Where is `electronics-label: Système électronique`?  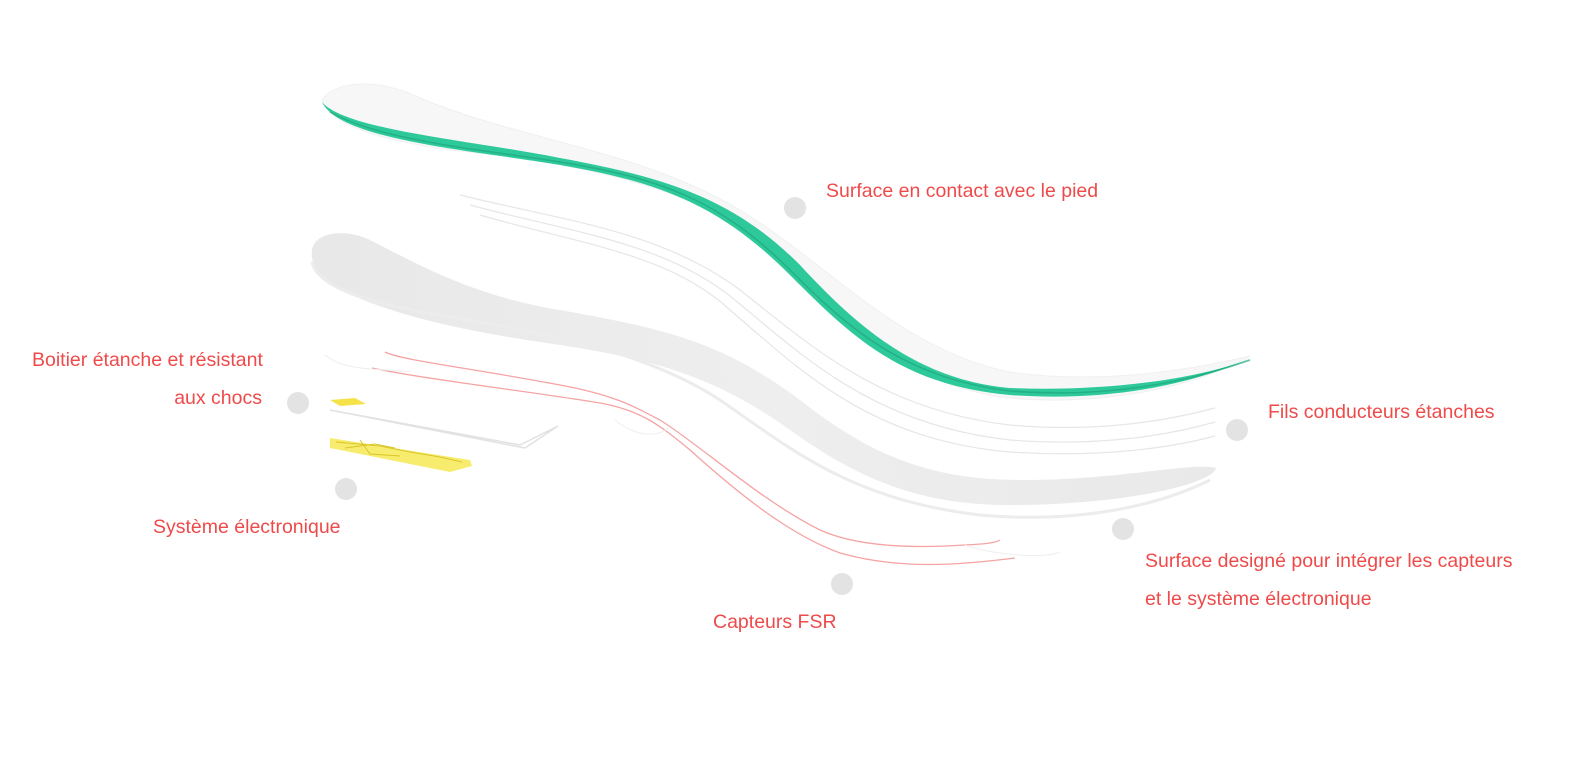
electronics-label: Système électronique is located at coordinates (247, 527).